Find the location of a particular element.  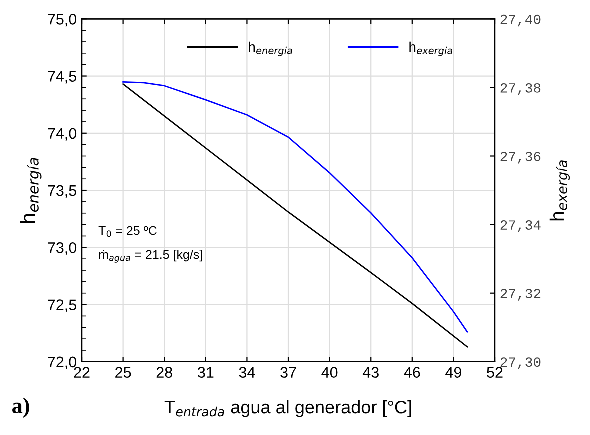

y-tick-label: 72,5 is located at coordinates (62, 306).